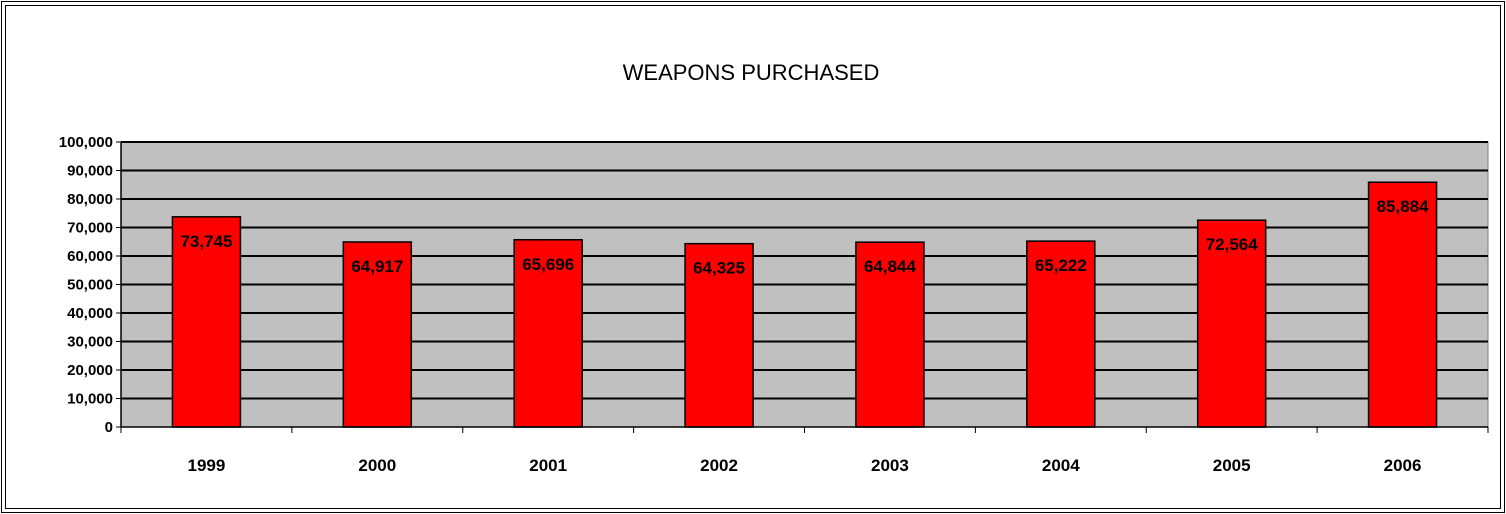  I want to click on data-label-2003: 64,844, so click(890, 266).